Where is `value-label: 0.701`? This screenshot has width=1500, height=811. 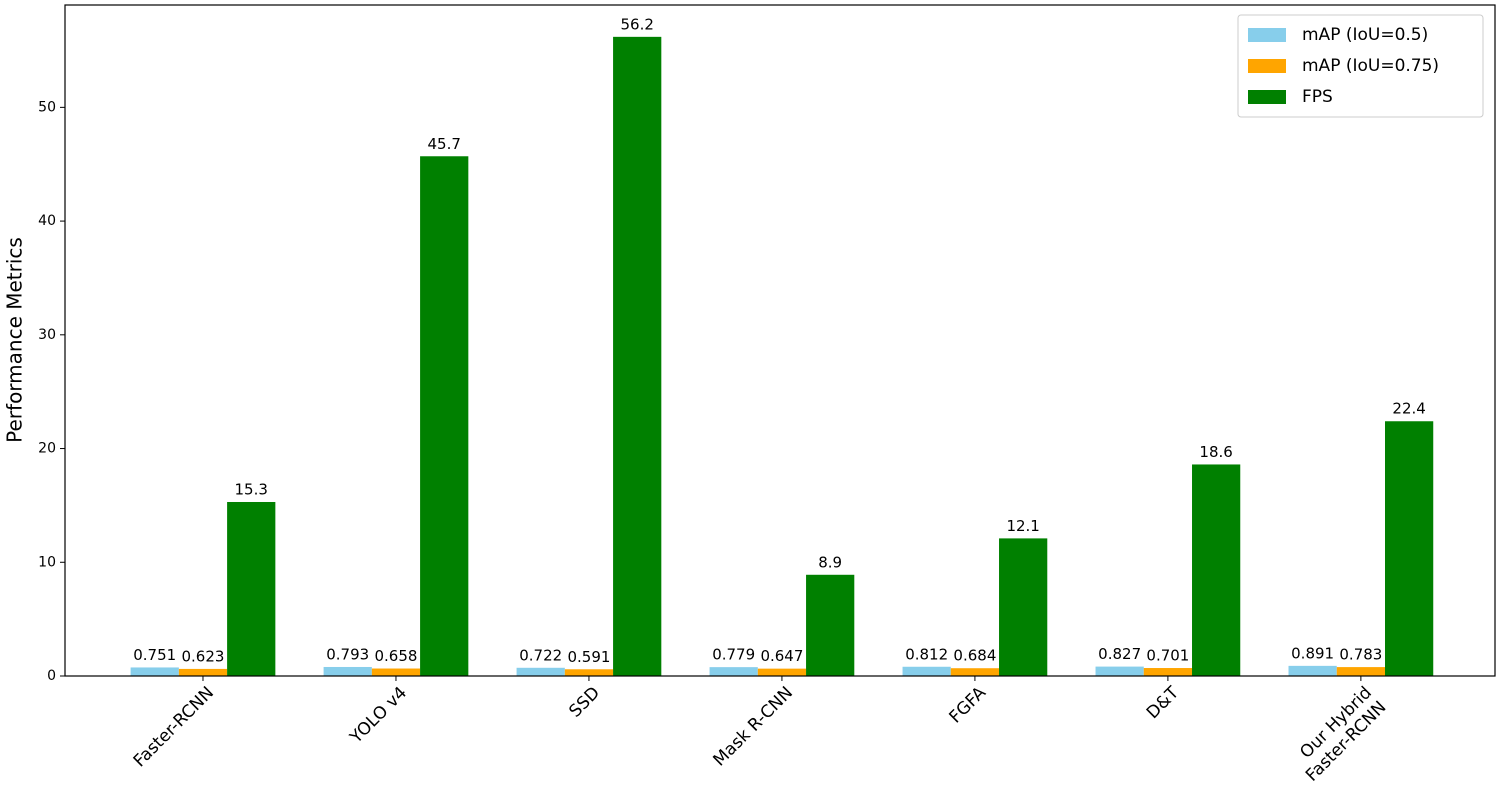
value-label: 0.701 is located at coordinates (1167, 656).